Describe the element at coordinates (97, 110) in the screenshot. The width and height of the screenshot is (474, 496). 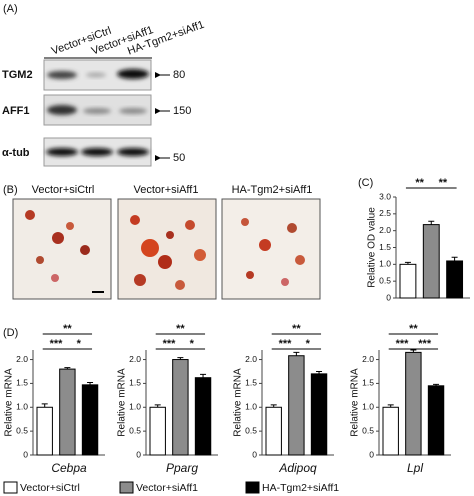
I see `blot-aff1` at that location.